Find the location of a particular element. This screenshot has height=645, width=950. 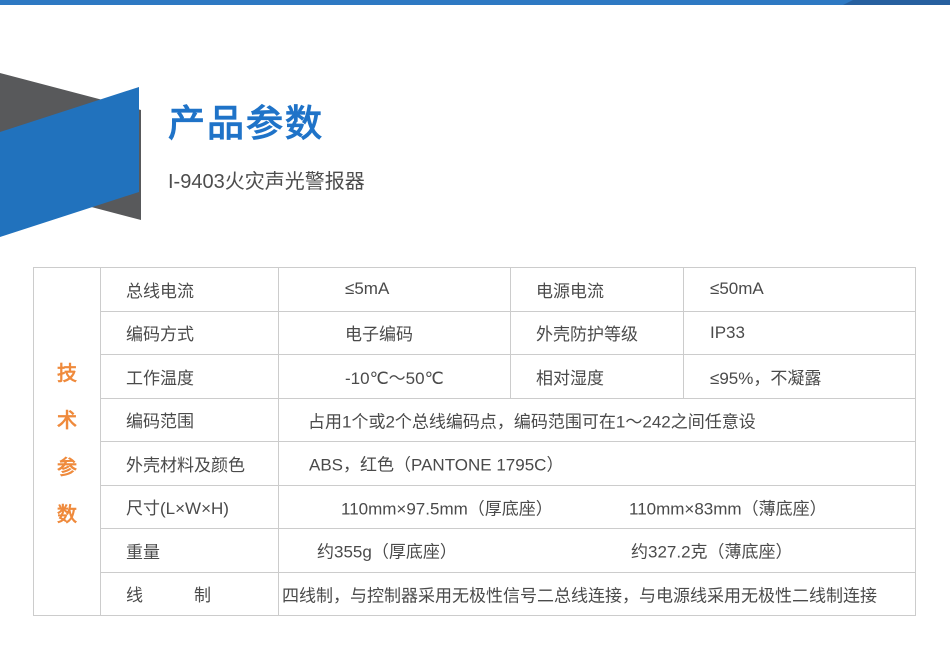

spec-value: ≤5mA is located at coordinates (395, 289).